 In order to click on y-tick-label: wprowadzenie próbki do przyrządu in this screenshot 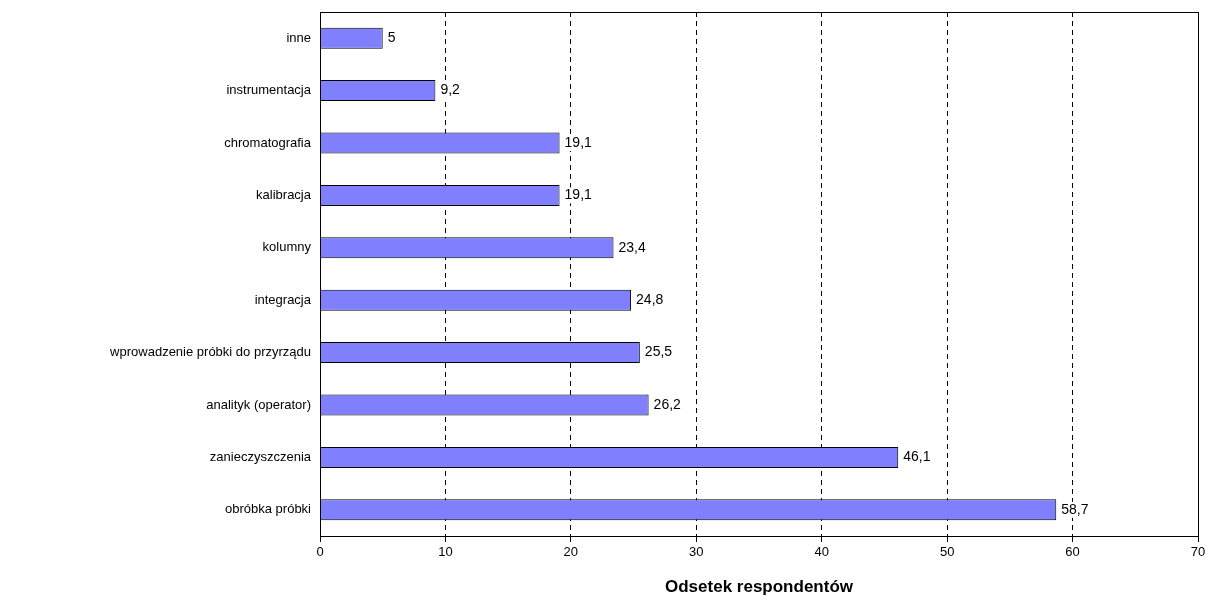, I will do `click(210, 352)`.